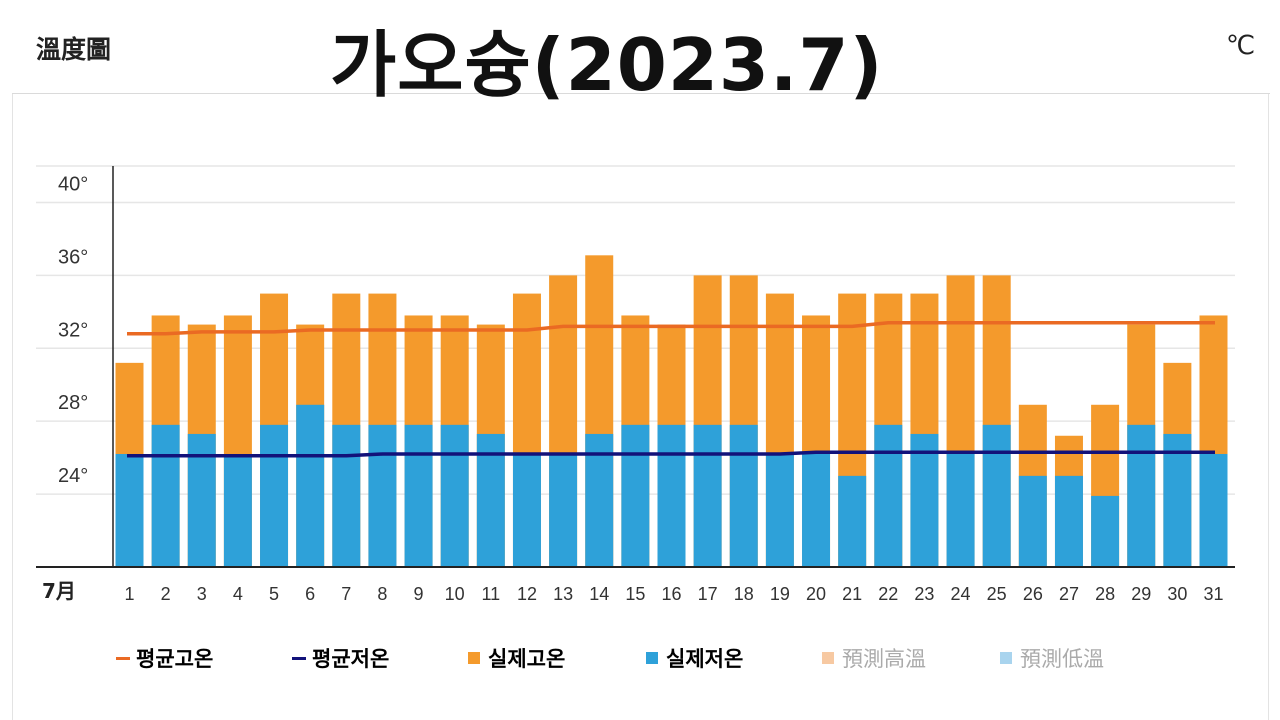 The image size is (1280, 720). I want to click on avg-high-line, so click(671, 328).